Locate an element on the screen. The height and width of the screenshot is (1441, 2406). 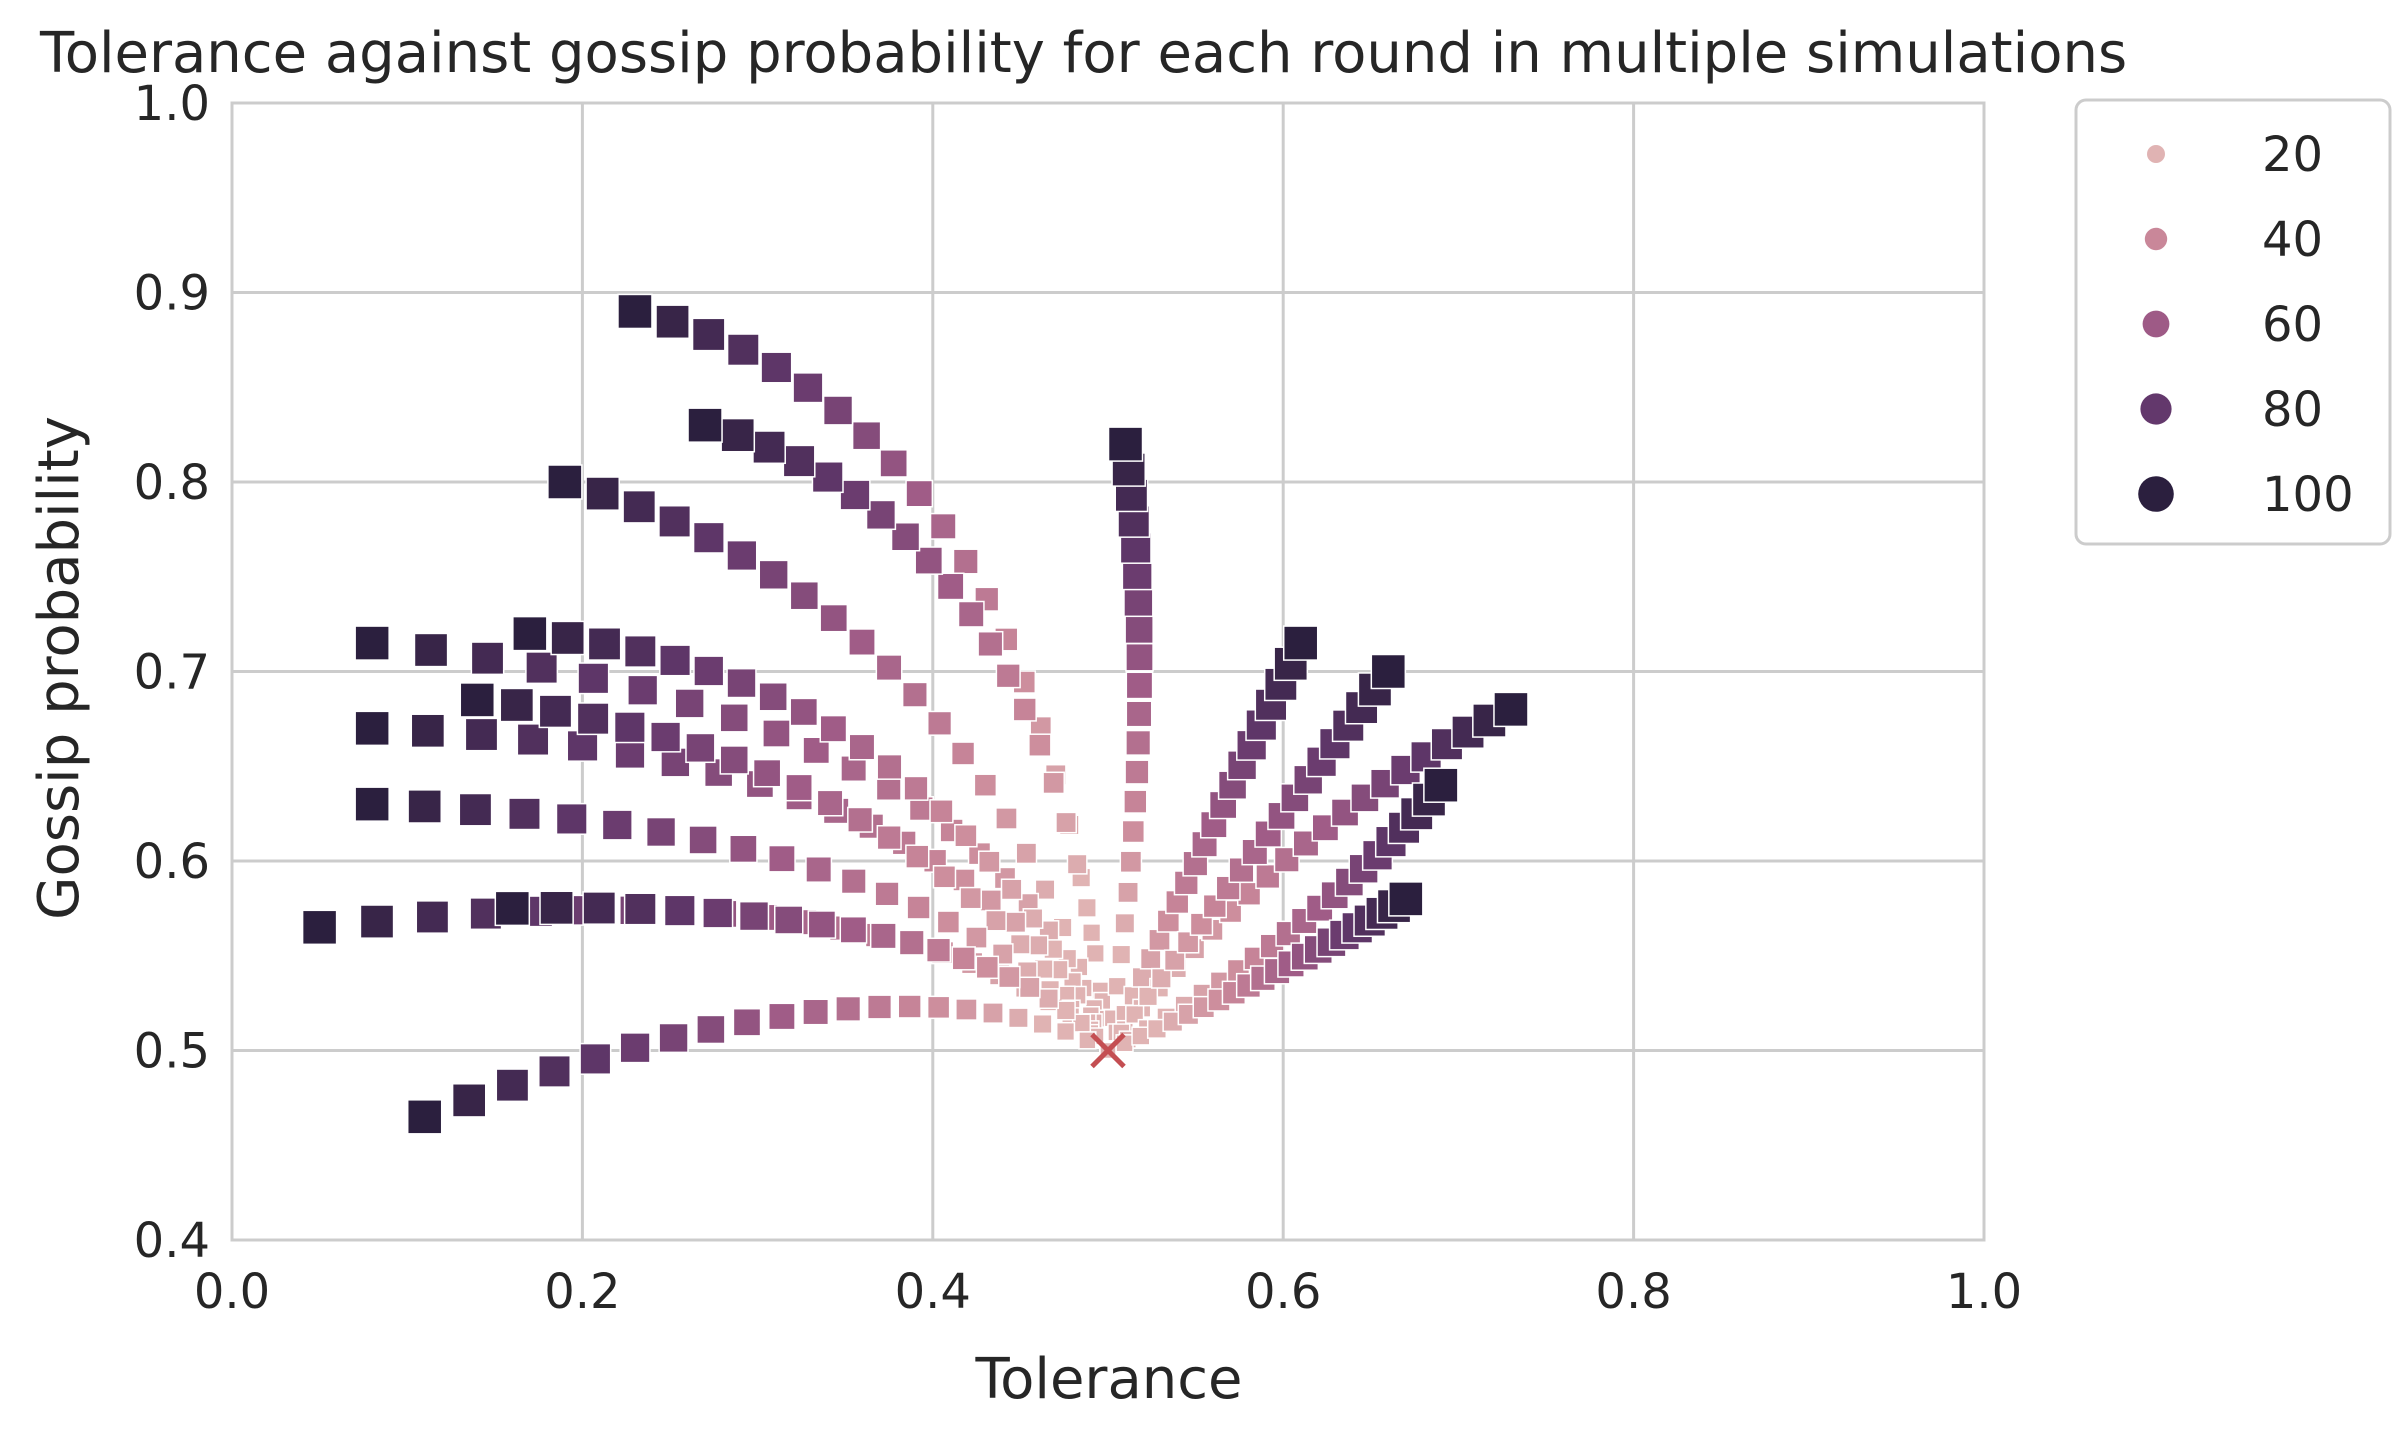
start-marker-layer is located at coordinates (1108, 1050).